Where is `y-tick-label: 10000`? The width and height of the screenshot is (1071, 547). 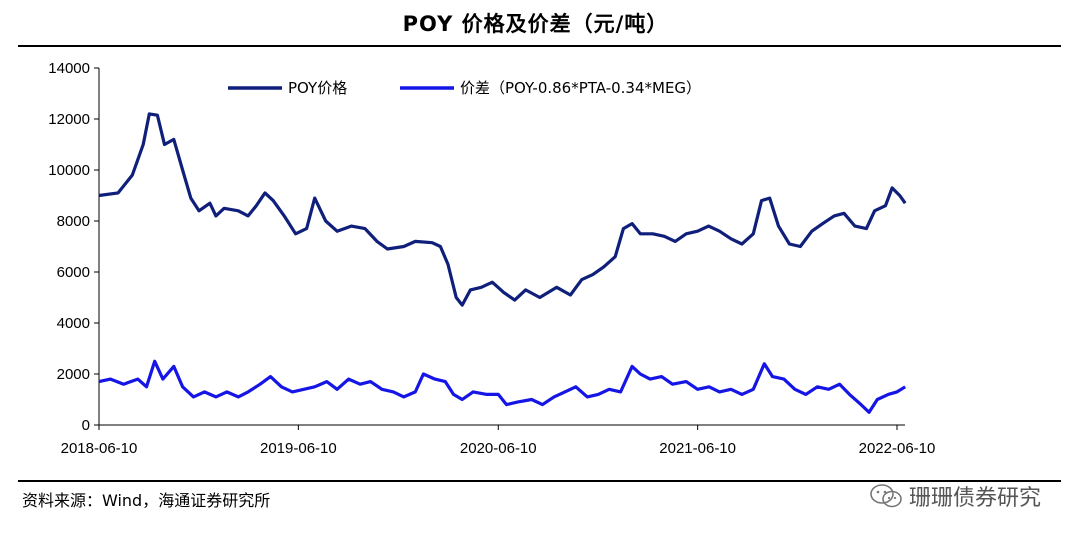
y-tick-label: 10000 is located at coordinates (69, 170).